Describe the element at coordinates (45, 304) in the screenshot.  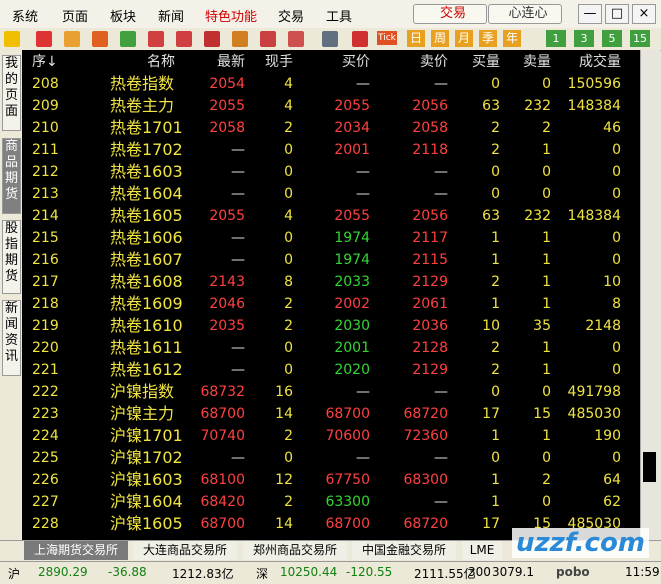
I see `table-cell: 218` at that location.